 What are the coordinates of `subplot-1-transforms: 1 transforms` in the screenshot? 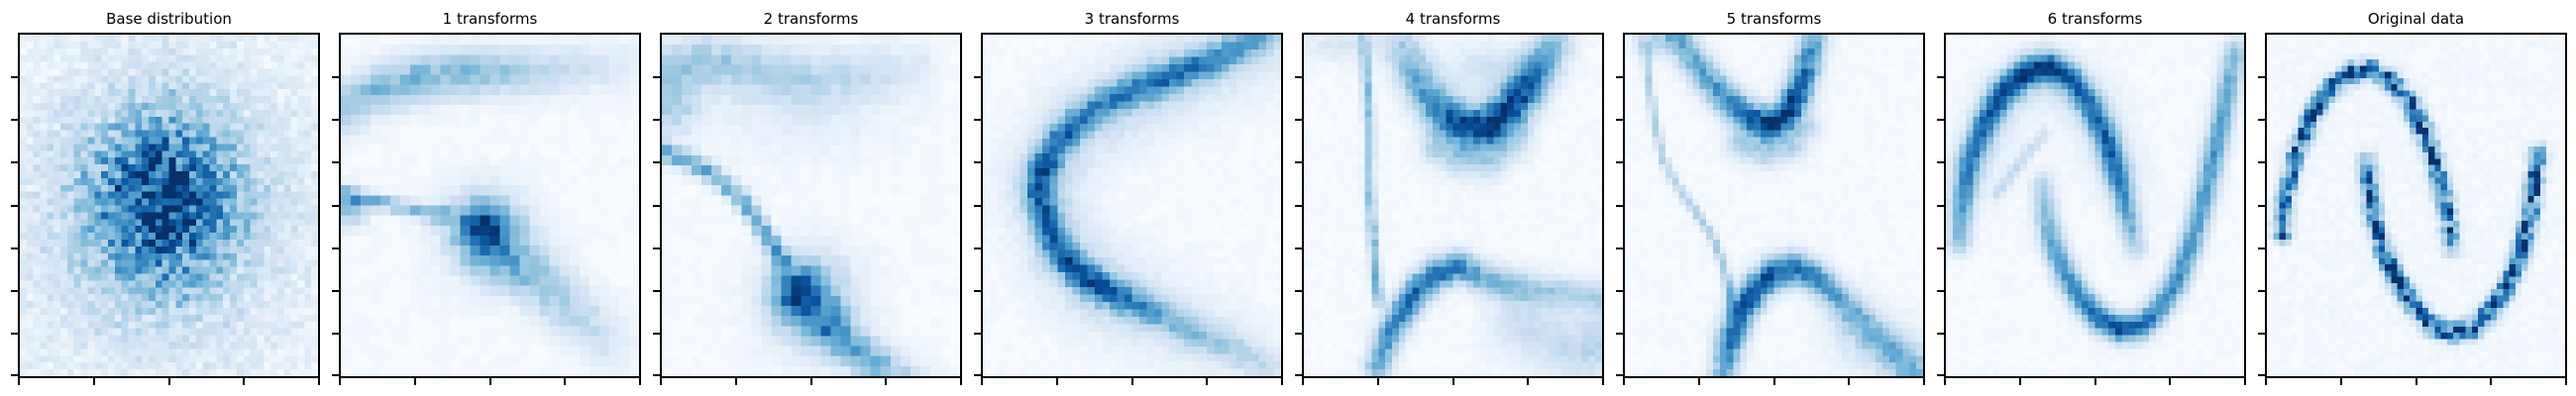 It's located at (486, 197).